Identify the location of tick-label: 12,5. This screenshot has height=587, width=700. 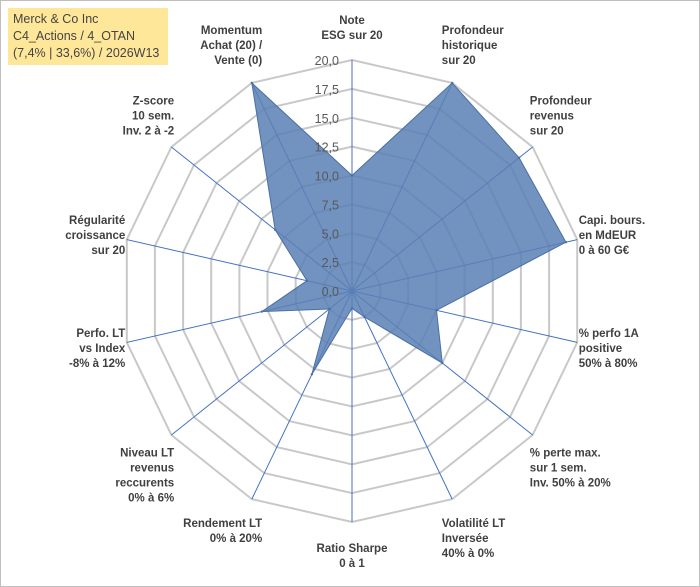
(327, 148).